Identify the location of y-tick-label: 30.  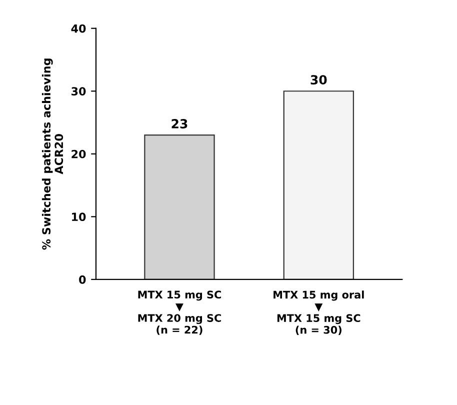
(79, 91).